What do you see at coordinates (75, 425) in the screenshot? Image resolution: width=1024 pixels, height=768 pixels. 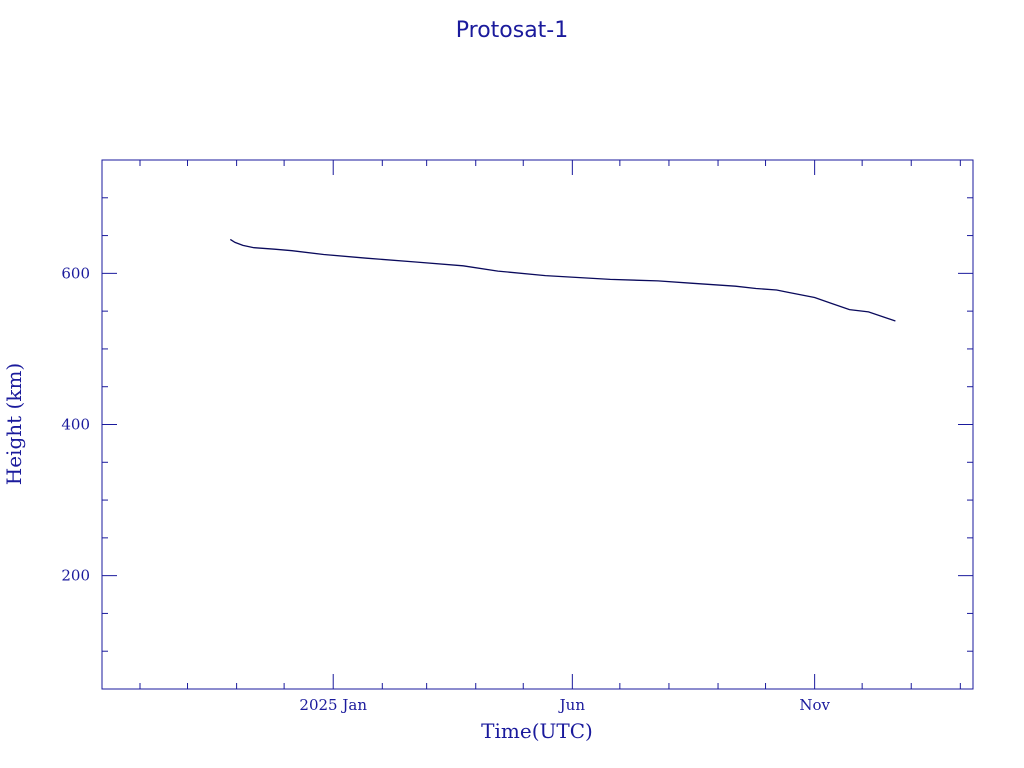 I see `y-tick-label: 400` at bounding box center [75, 425].